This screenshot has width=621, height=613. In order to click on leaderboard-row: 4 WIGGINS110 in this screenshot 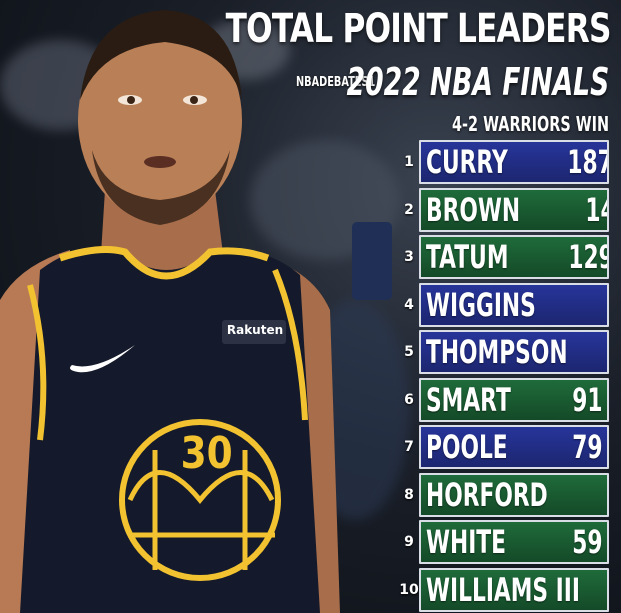, I will do `click(505, 306)`.